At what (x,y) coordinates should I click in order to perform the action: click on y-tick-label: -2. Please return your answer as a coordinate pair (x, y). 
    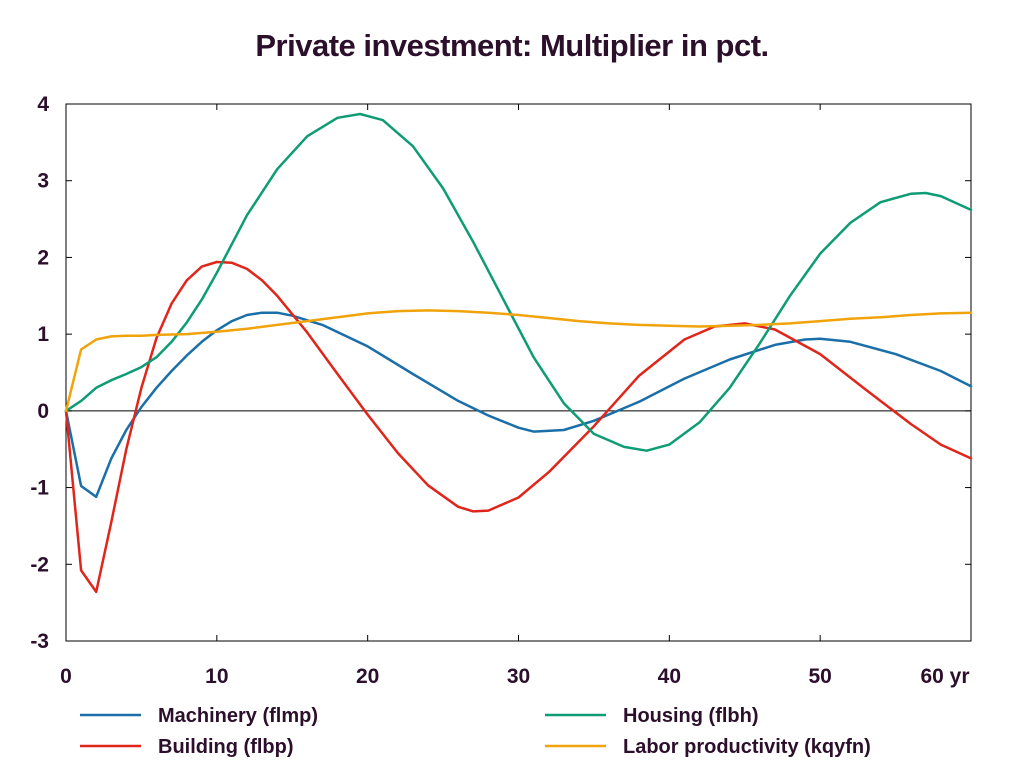
    Looking at the image, I should click on (39, 564).